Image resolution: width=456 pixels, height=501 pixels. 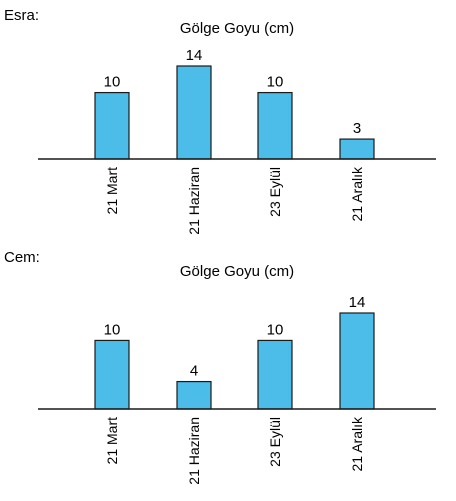 I want to click on student-name: Esra:, so click(x=21, y=15).